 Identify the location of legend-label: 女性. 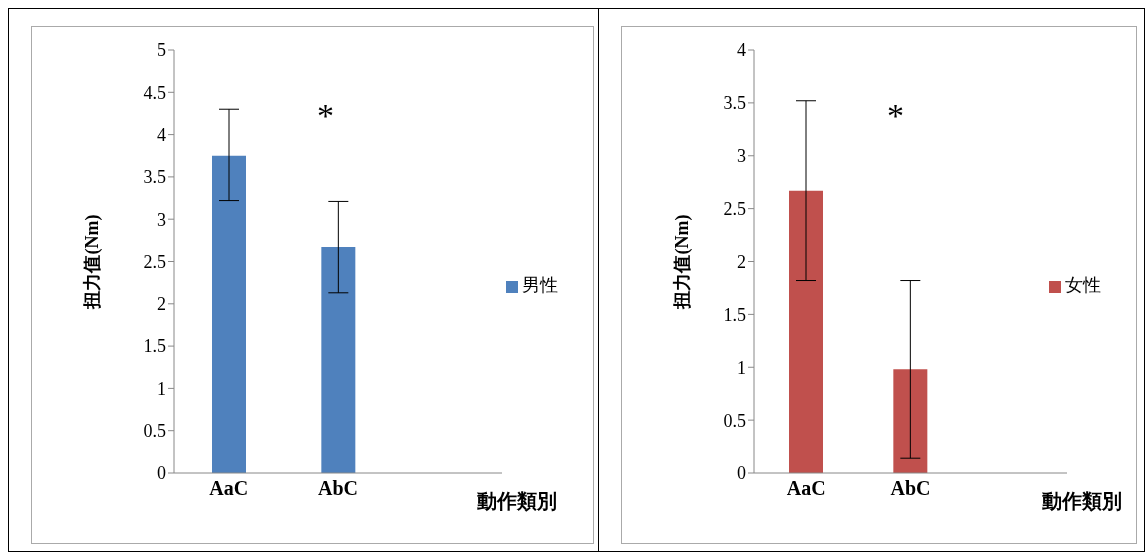
(1083, 285).